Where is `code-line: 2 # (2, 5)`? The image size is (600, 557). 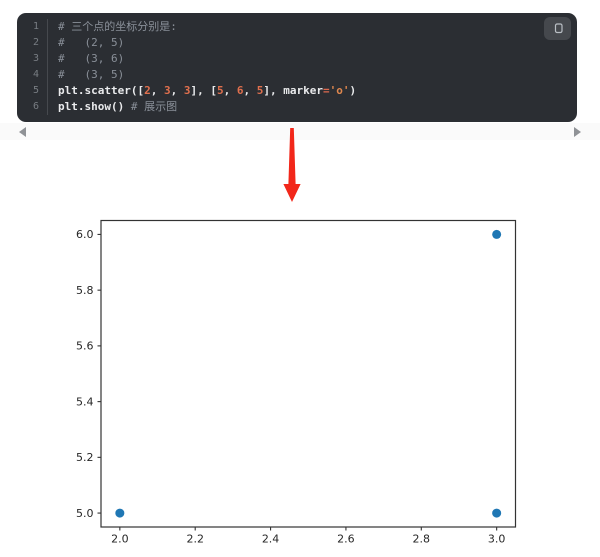
code-line: 2 # (2, 5) is located at coordinates (297, 43).